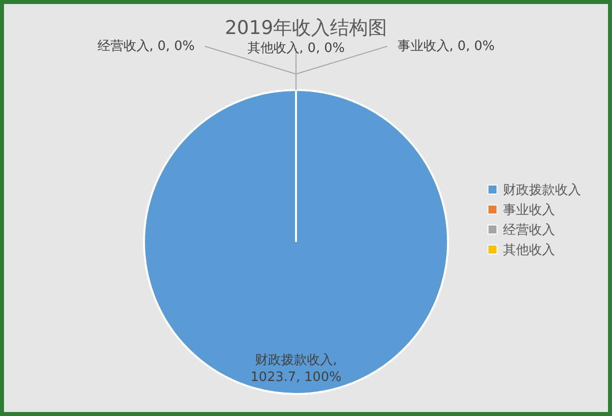  What do you see at coordinates (446, 46) in the screenshot?
I see `text: 事业收入, 0, 0%` at bounding box center [446, 46].